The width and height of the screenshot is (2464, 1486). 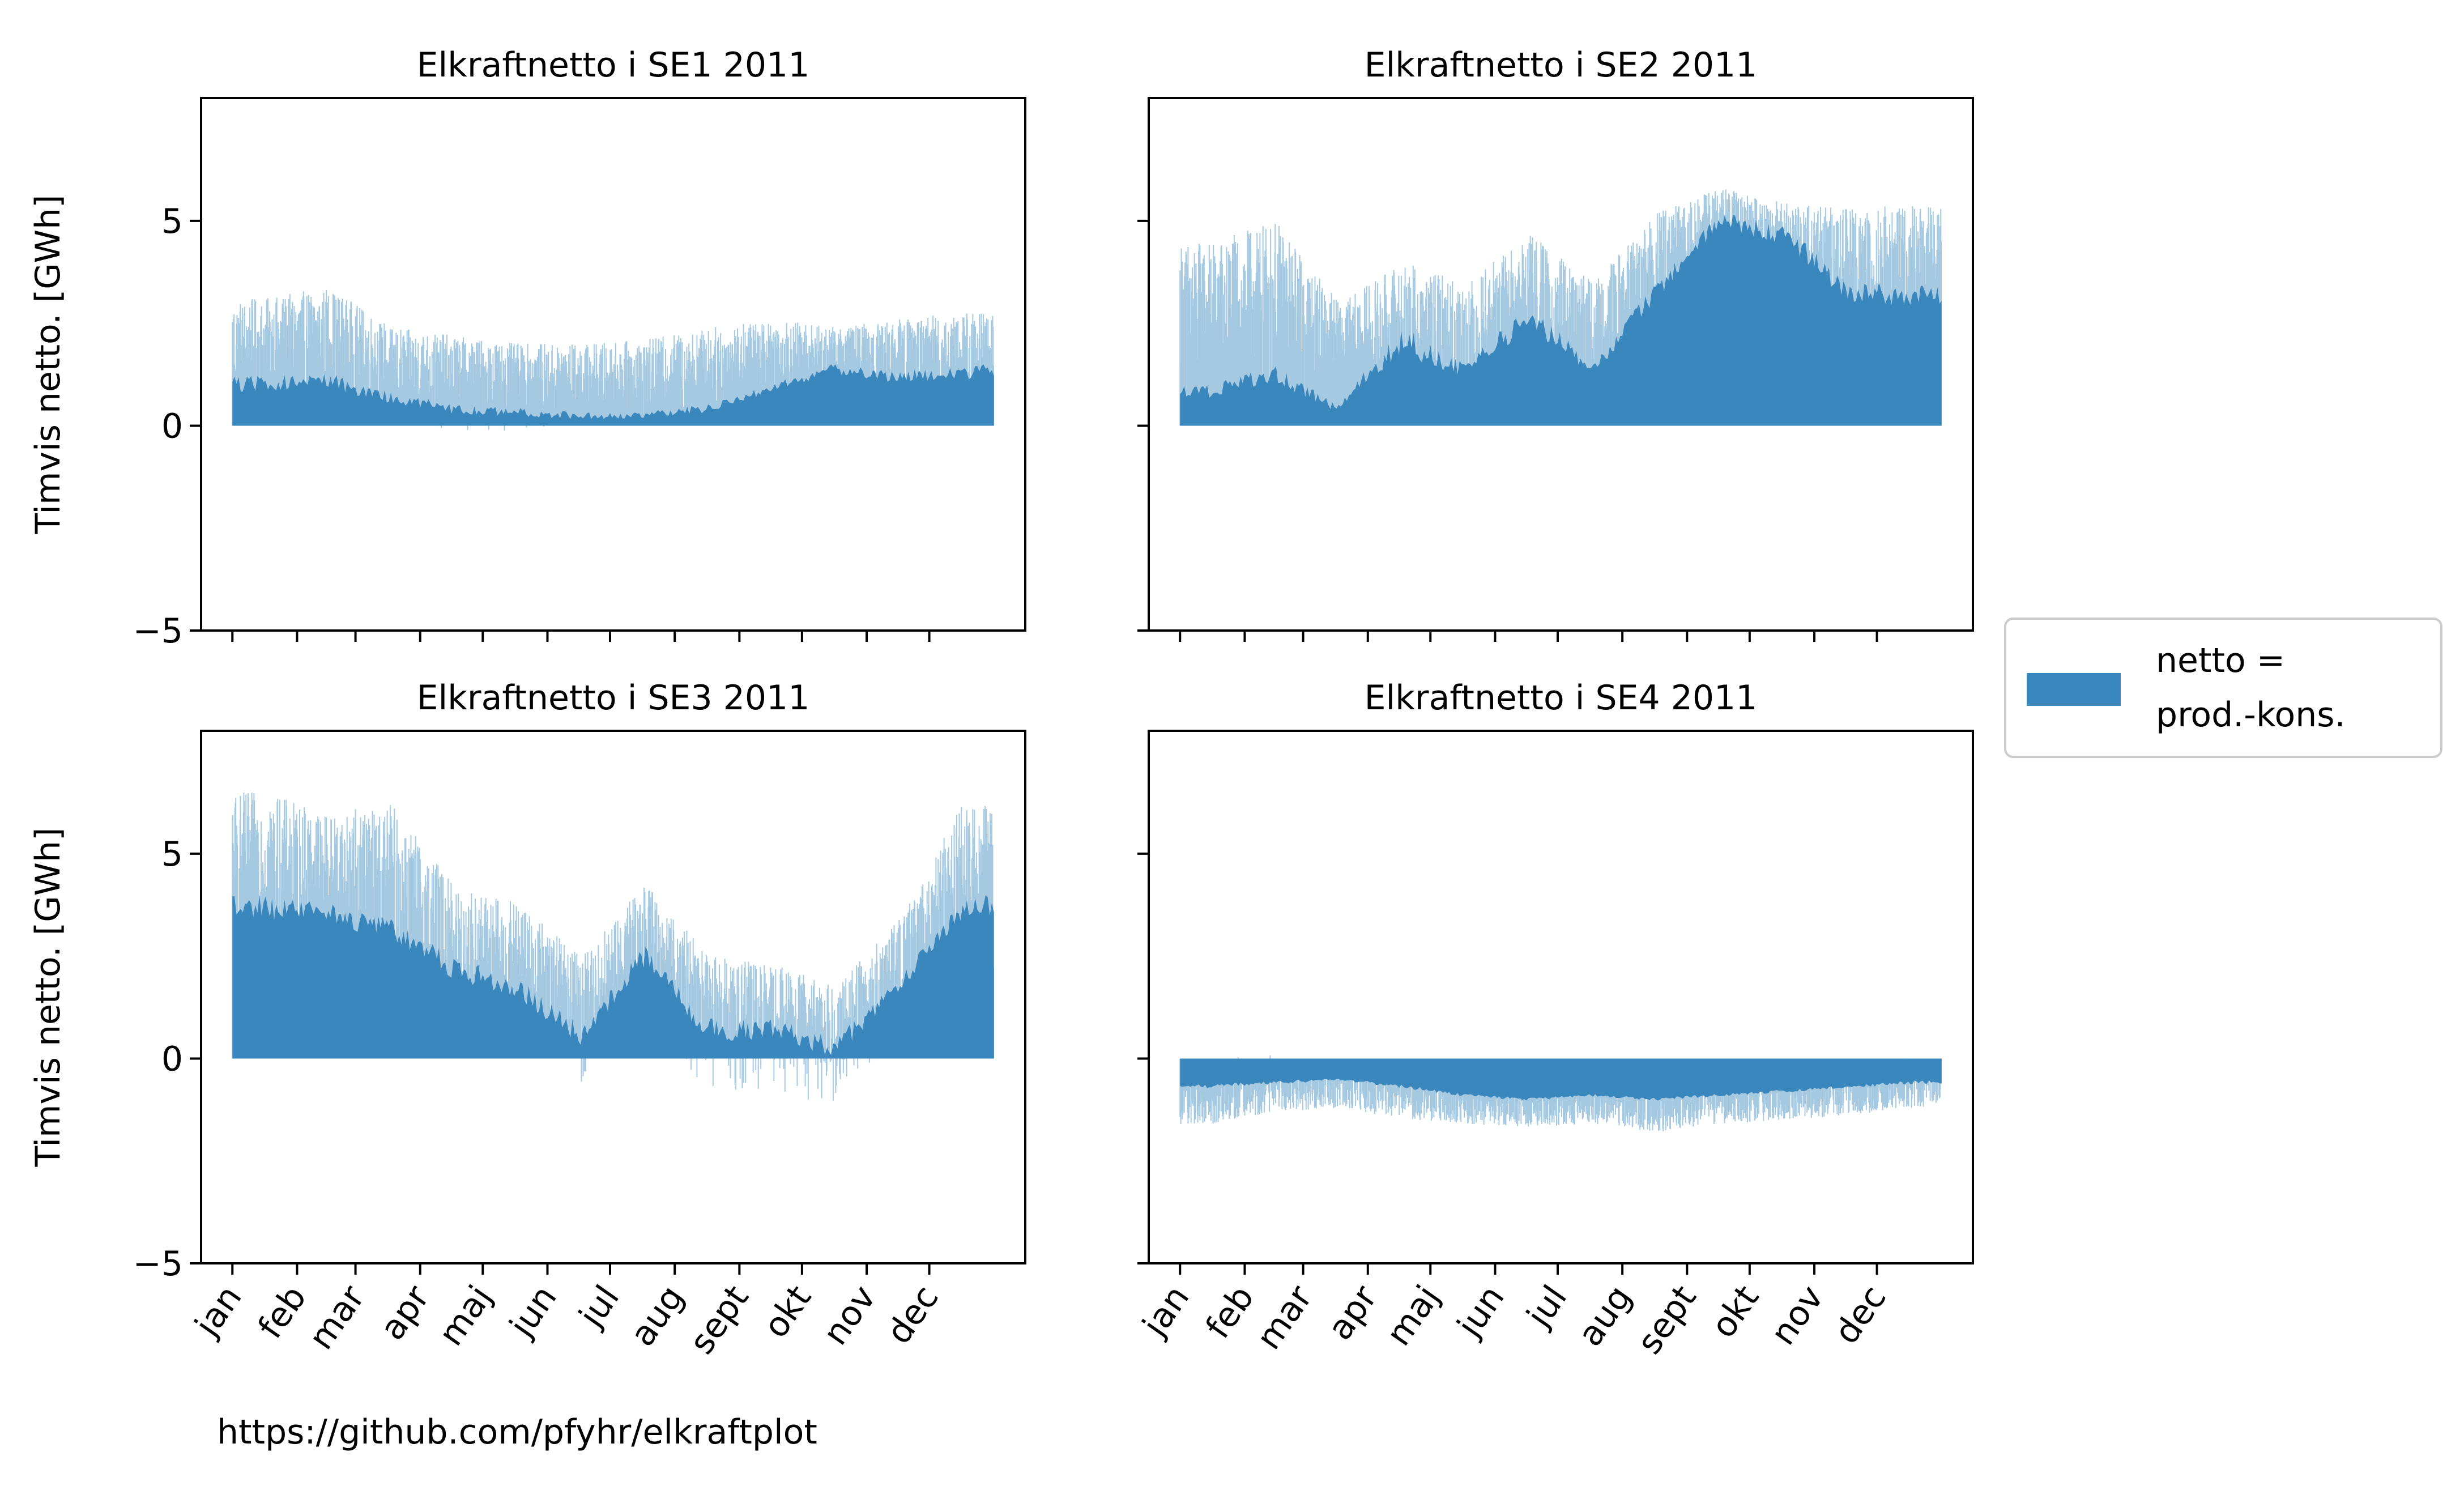 I want to click on legend-swatch, so click(x=2074, y=689).